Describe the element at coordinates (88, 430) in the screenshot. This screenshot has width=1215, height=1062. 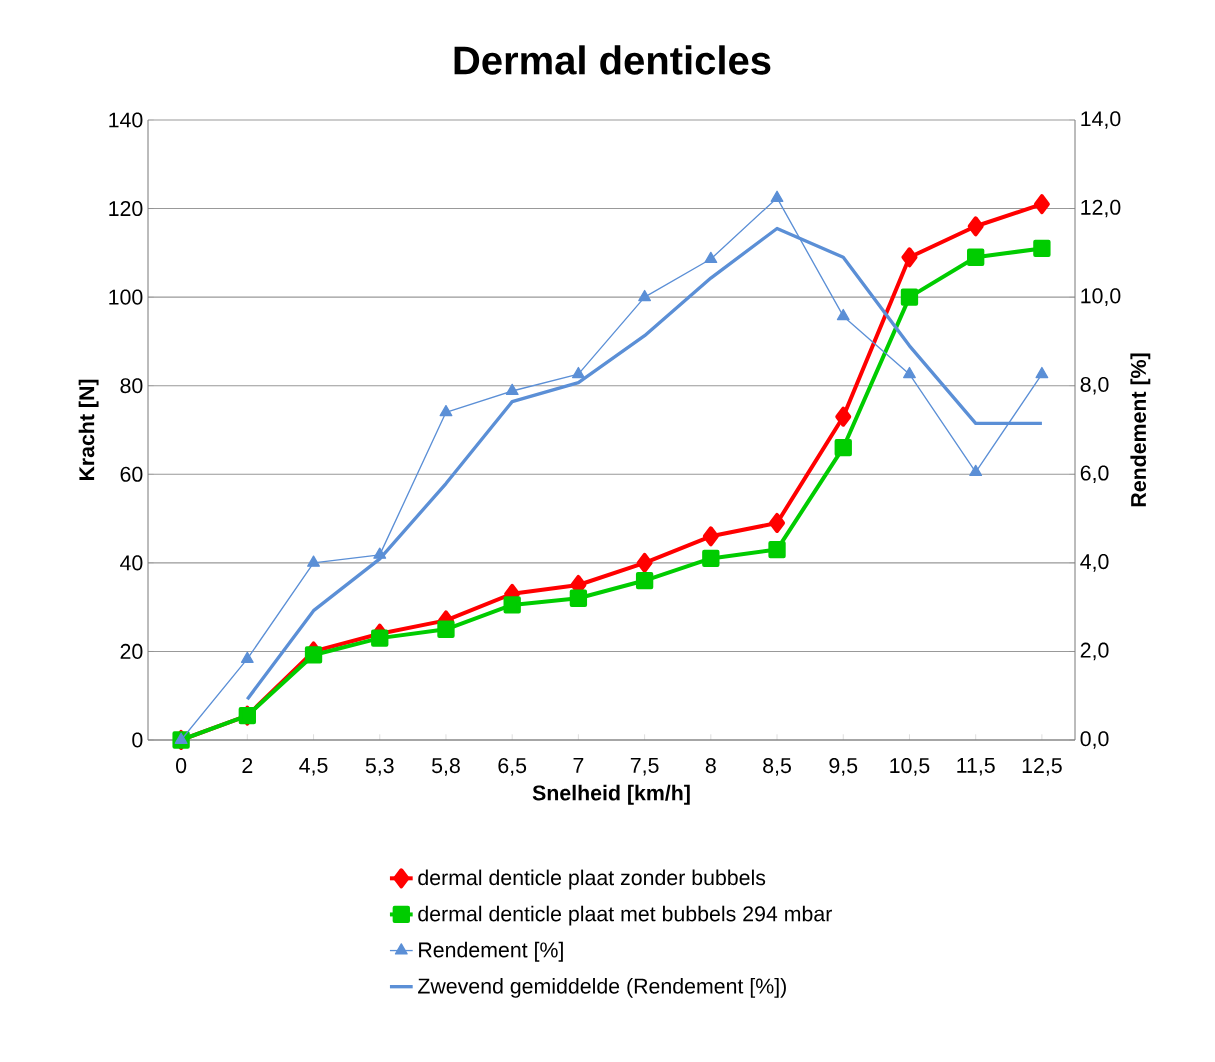
I see `y-axis-title: Kracht [N]` at that location.